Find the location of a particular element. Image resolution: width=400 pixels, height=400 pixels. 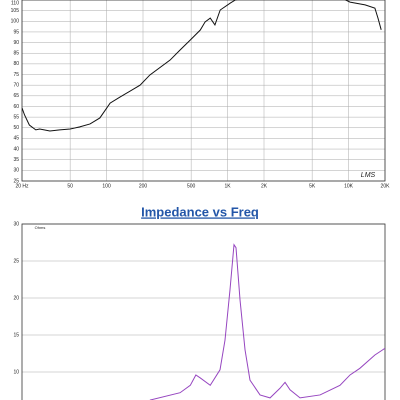

y-tick-label: 15 is located at coordinates (16, 335).